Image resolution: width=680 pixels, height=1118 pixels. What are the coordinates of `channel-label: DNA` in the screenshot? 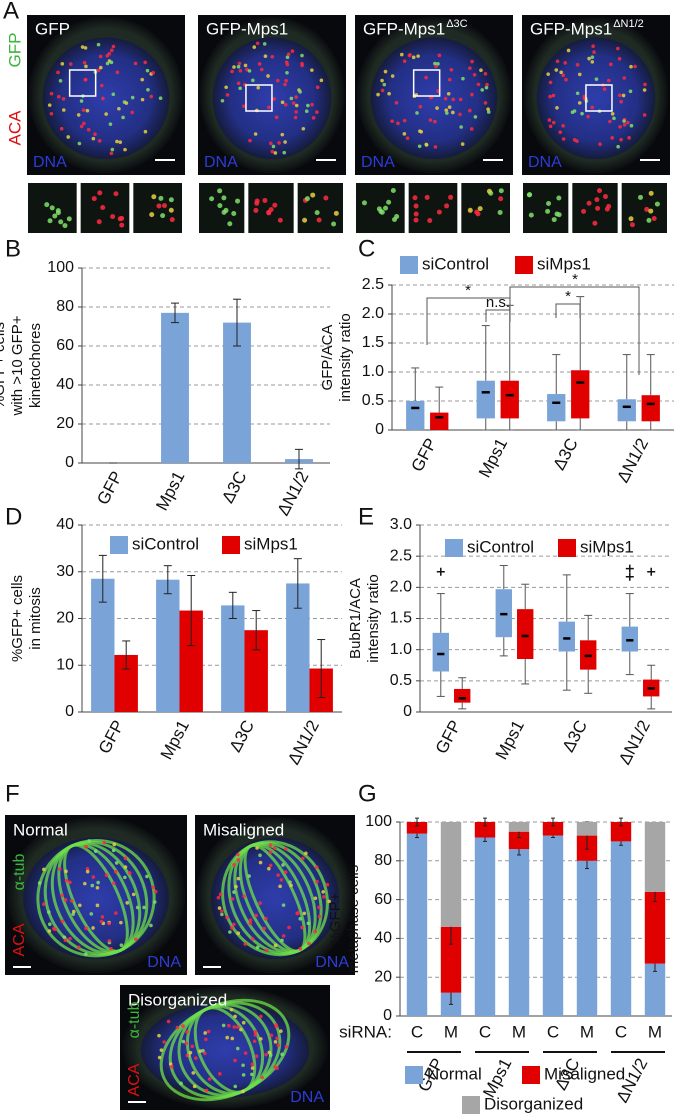 It's located at (378, 162).